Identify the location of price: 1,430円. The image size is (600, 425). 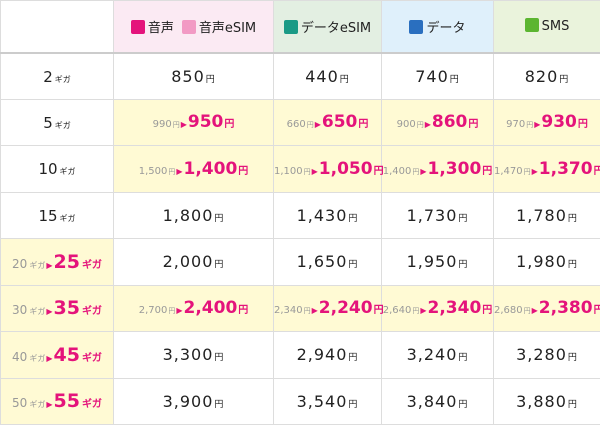
(328, 215).